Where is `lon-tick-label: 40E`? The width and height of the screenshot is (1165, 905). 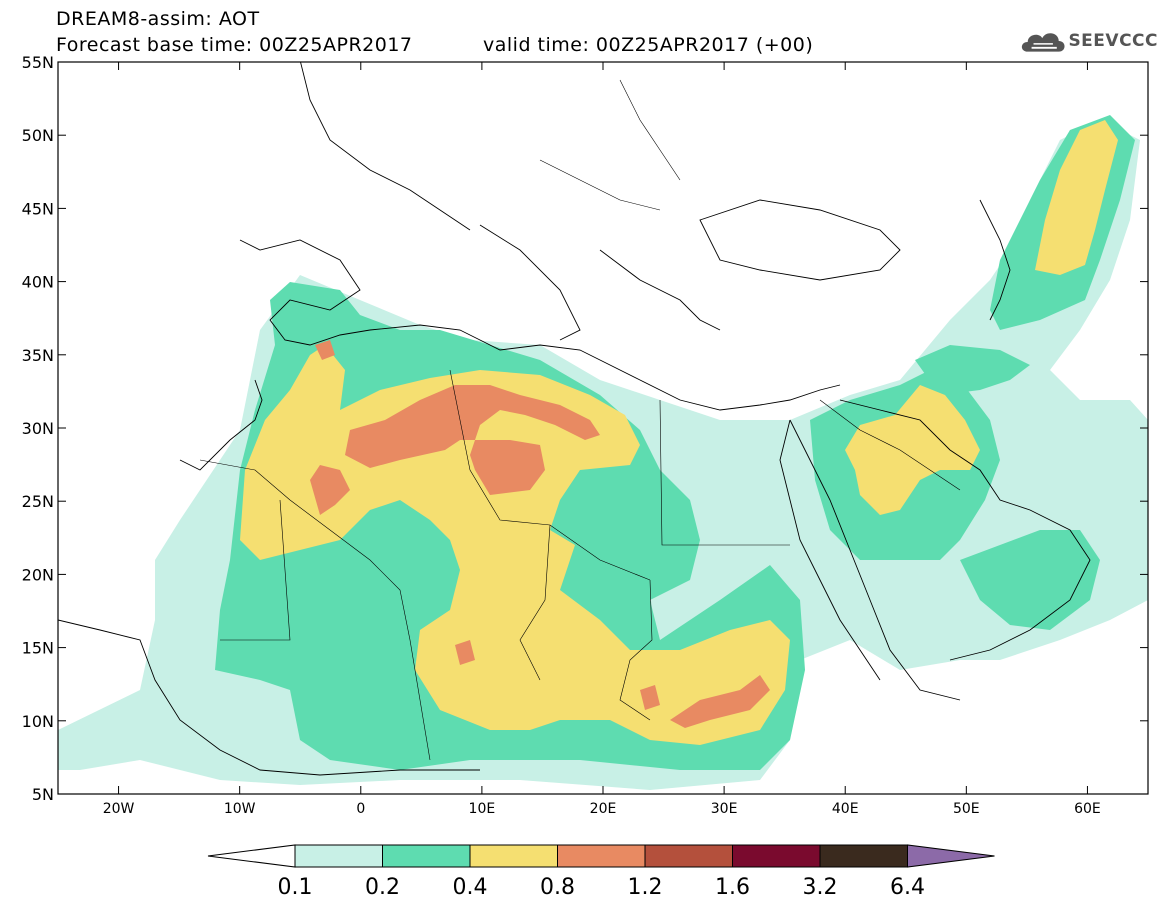
lon-tick-label: 40E is located at coordinates (845, 809).